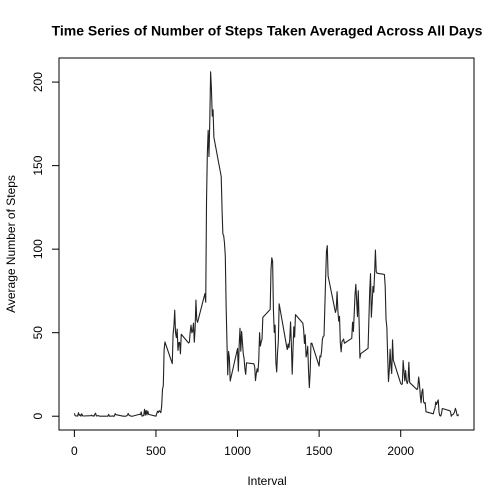 The image size is (504, 504). I want to click on x-tick-label: 500, so click(156, 451).